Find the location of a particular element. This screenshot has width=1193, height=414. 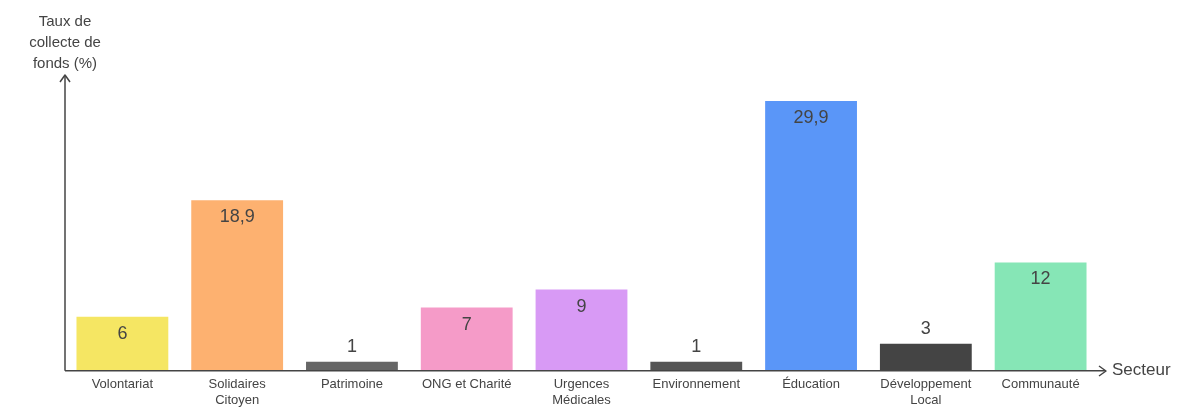

data-label: 7 is located at coordinates (466, 323).